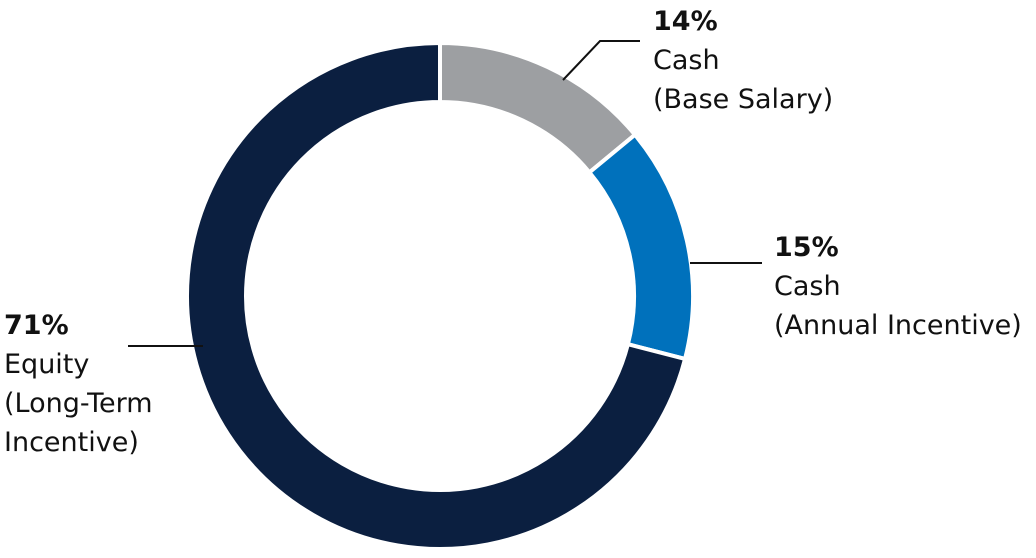 The height and width of the screenshot is (558, 1036). What do you see at coordinates (807, 286) in the screenshot?
I see `slice-name-annual-incentive: Cash` at bounding box center [807, 286].